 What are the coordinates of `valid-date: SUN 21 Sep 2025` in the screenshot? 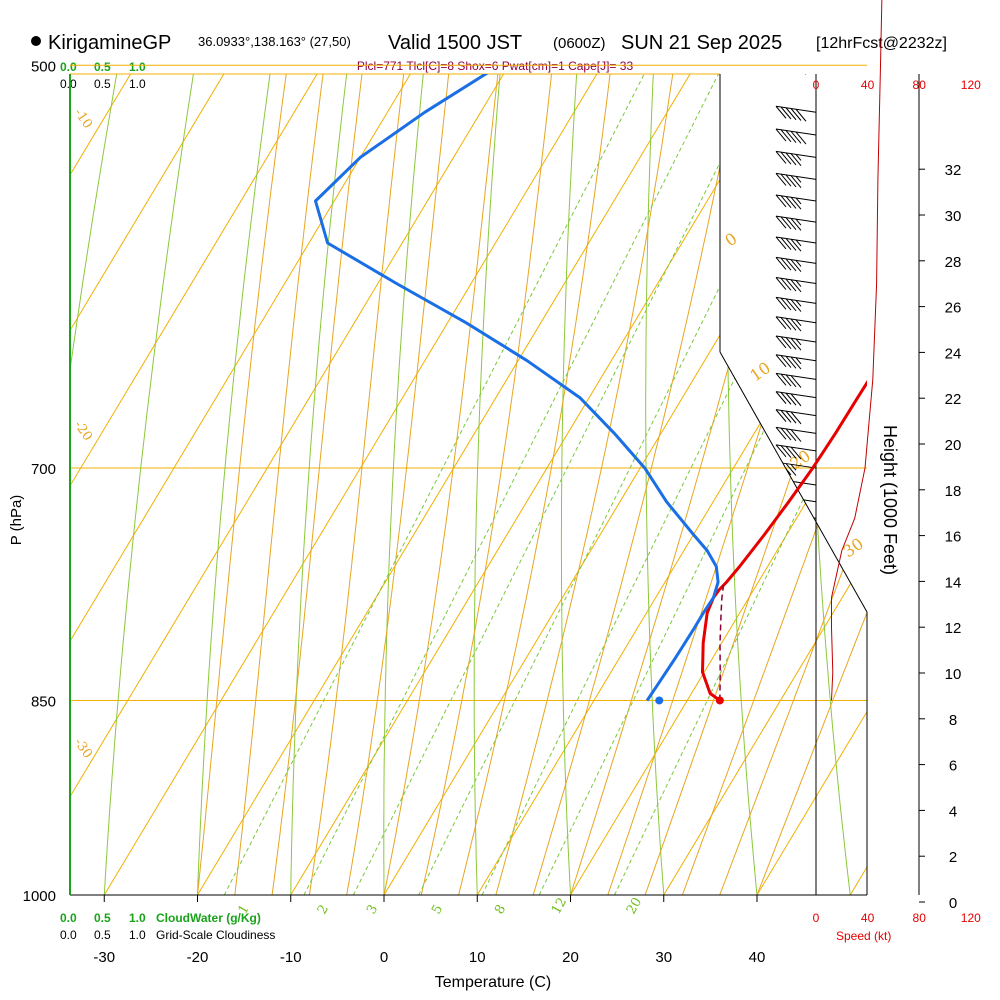 It's located at (701, 43).